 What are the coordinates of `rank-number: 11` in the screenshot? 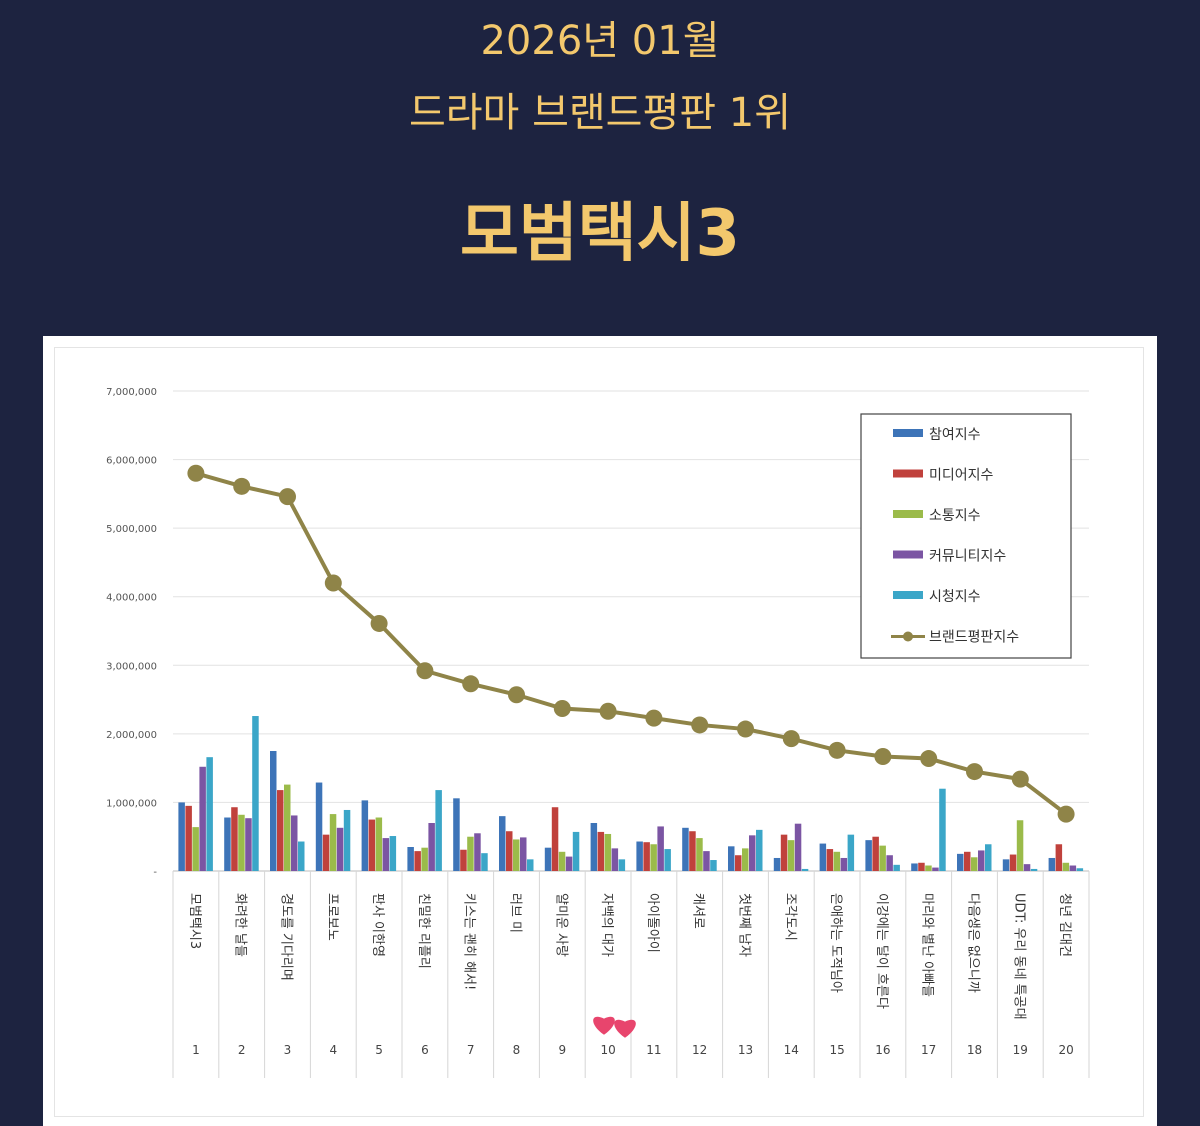 It's located at (653, 1050).